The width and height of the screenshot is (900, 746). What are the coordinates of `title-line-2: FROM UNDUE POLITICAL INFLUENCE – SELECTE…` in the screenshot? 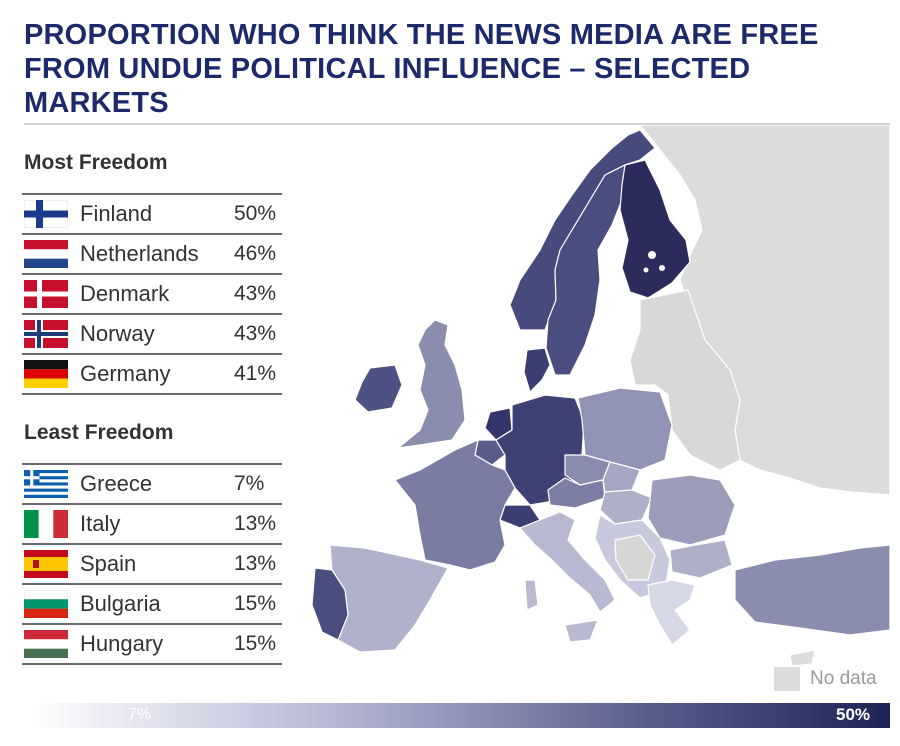 It's located at (387, 86).